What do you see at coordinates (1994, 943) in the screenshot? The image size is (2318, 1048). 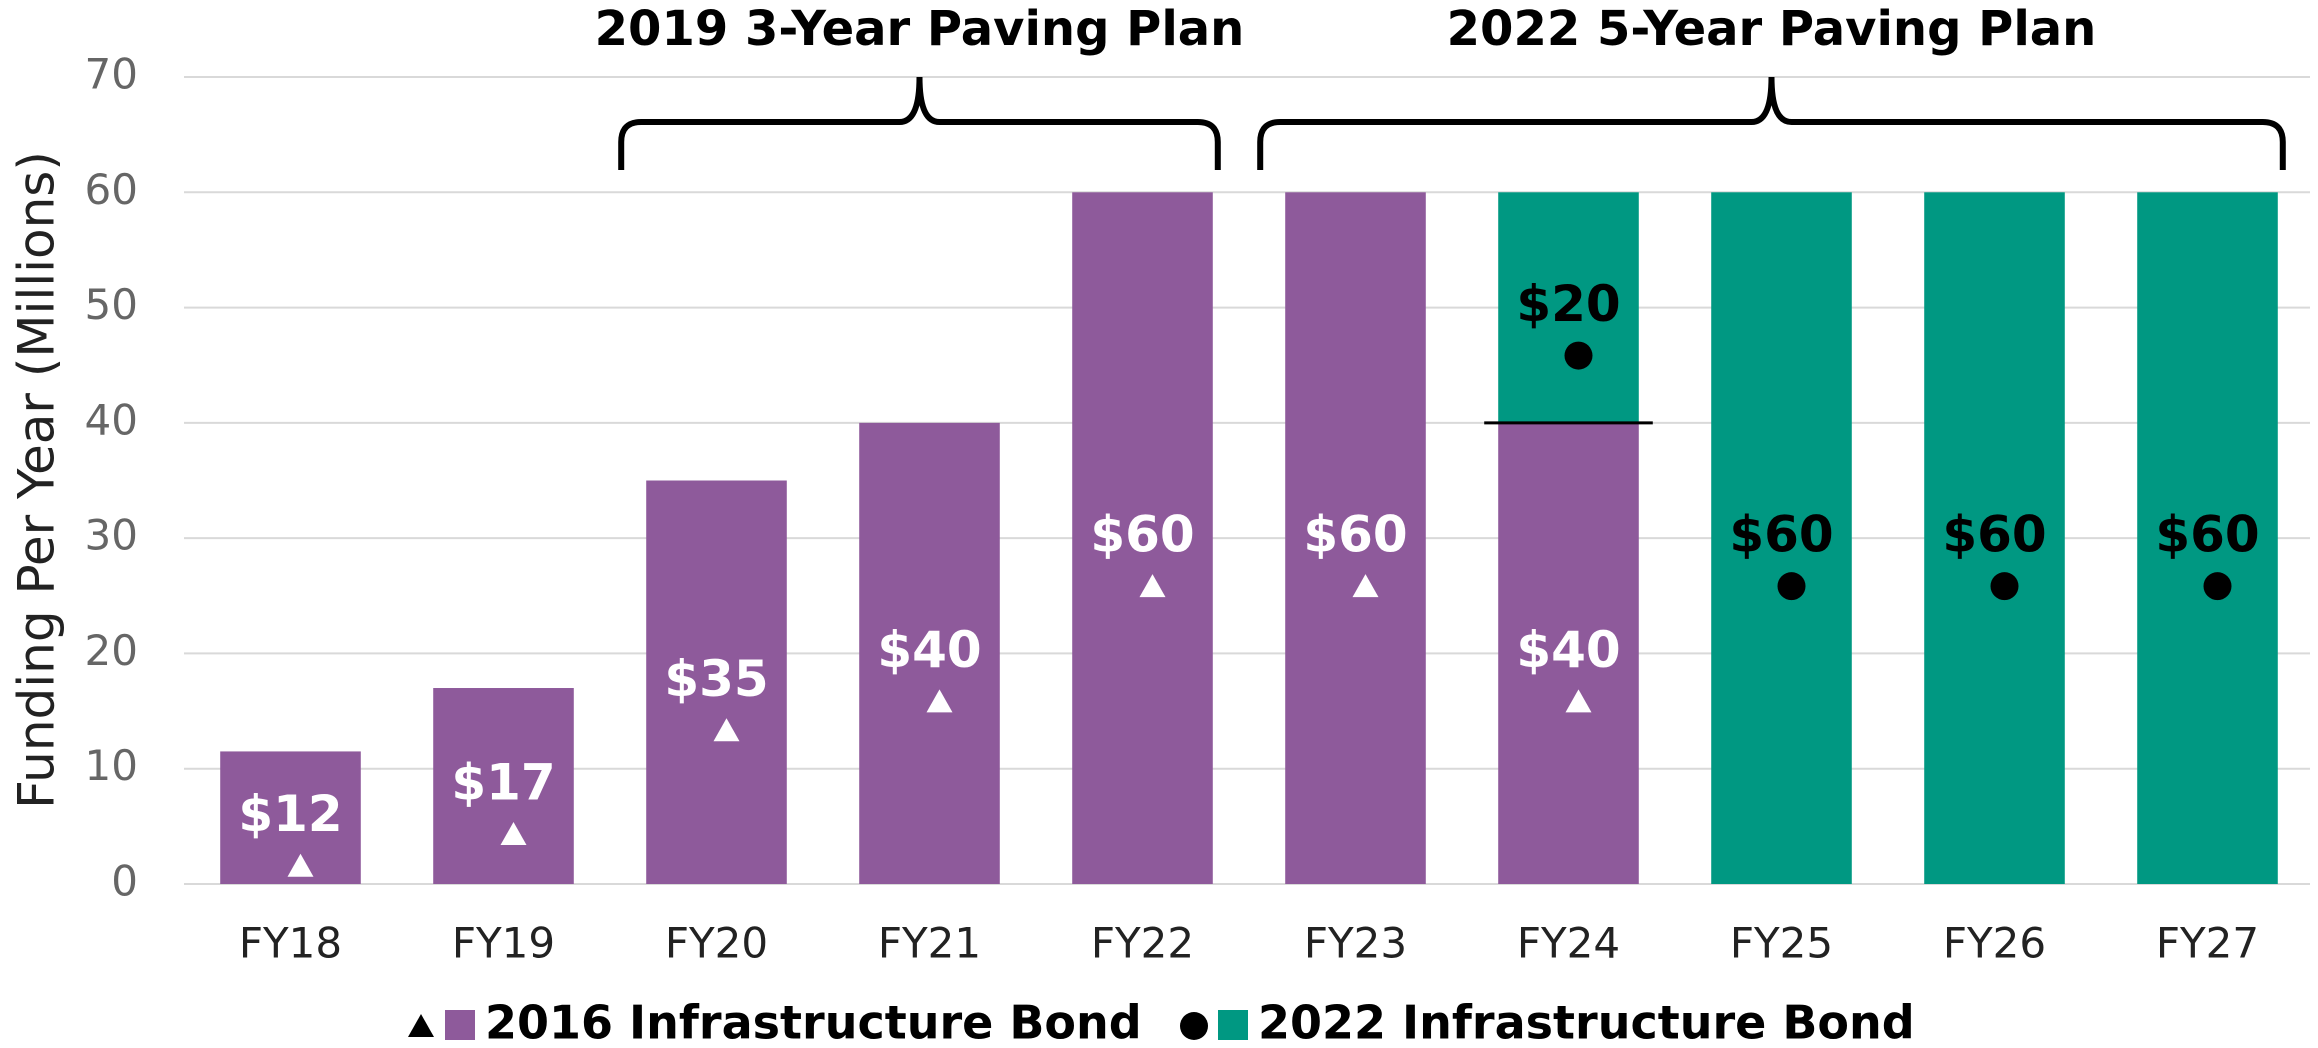 I see `x-tick-label: FY26` at bounding box center [1994, 943].